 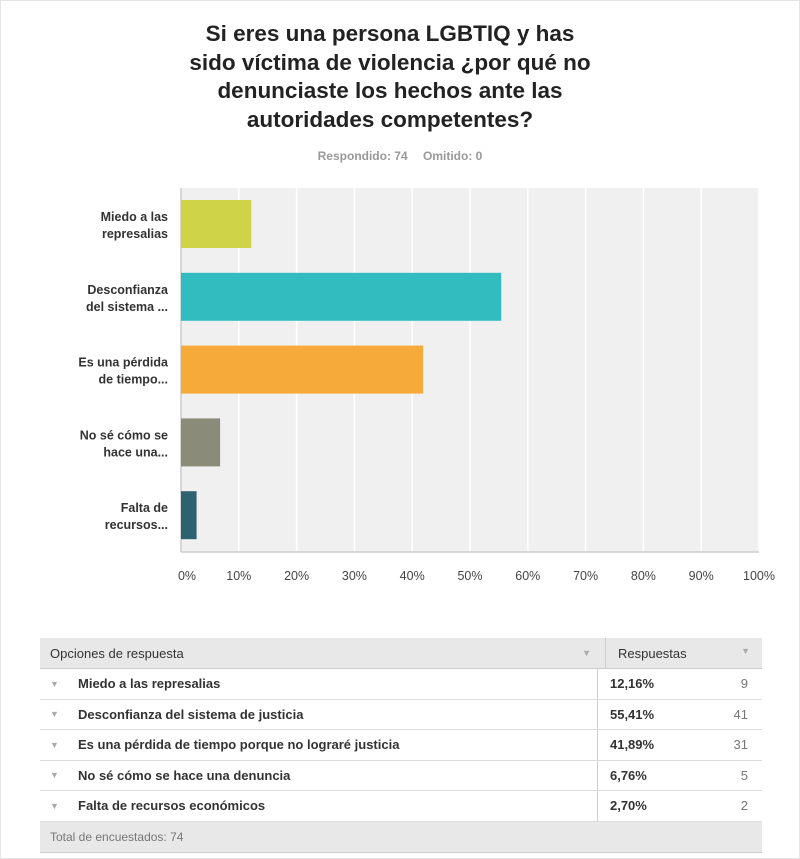 What do you see at coordinates (401, 775) in the screenshot?
I see `table-row: ▼ No sé cómo se hace una denuncia 6,76% 5` at bounding box center [401, 775].